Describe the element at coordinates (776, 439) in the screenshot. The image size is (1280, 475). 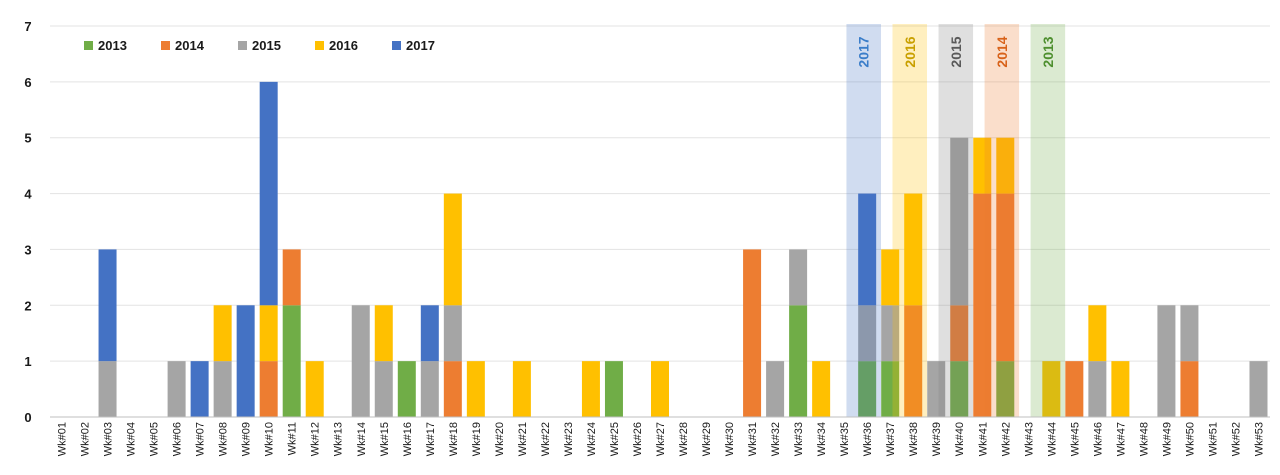
I see `x-tick-label: Wk#32` at that location.